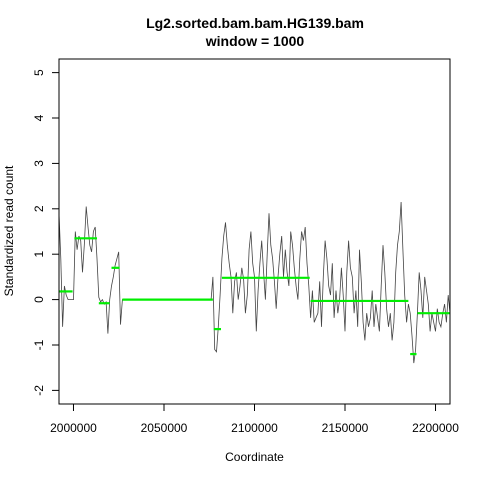  I want to click on x-tick-label-0: 2000000, so click(73, 428).